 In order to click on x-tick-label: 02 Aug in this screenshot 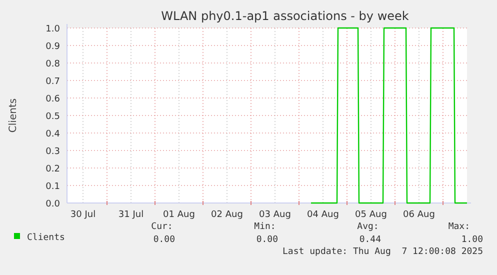, I will do `click(227, 215)`.